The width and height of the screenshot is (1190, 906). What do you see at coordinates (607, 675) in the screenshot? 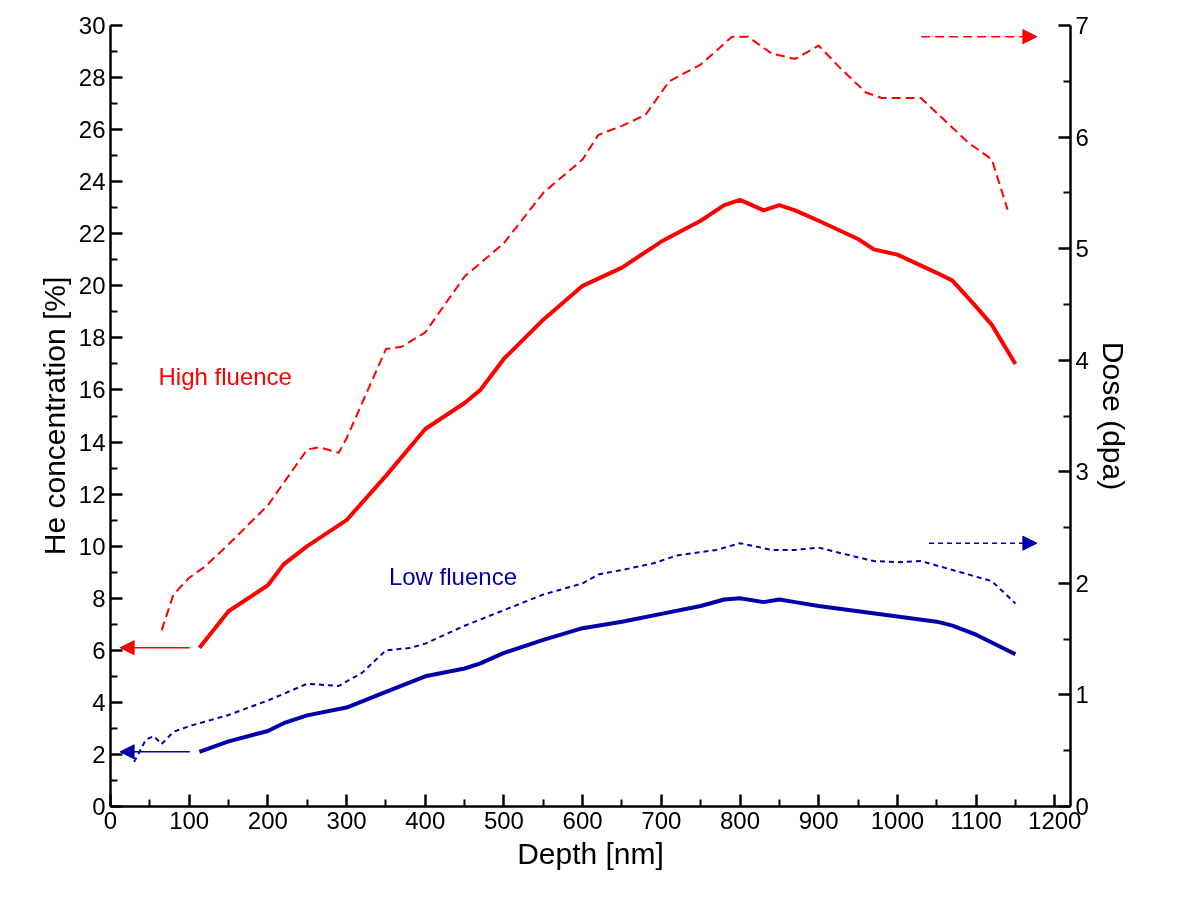
I see `line-series` at bounding box center [607, 675].